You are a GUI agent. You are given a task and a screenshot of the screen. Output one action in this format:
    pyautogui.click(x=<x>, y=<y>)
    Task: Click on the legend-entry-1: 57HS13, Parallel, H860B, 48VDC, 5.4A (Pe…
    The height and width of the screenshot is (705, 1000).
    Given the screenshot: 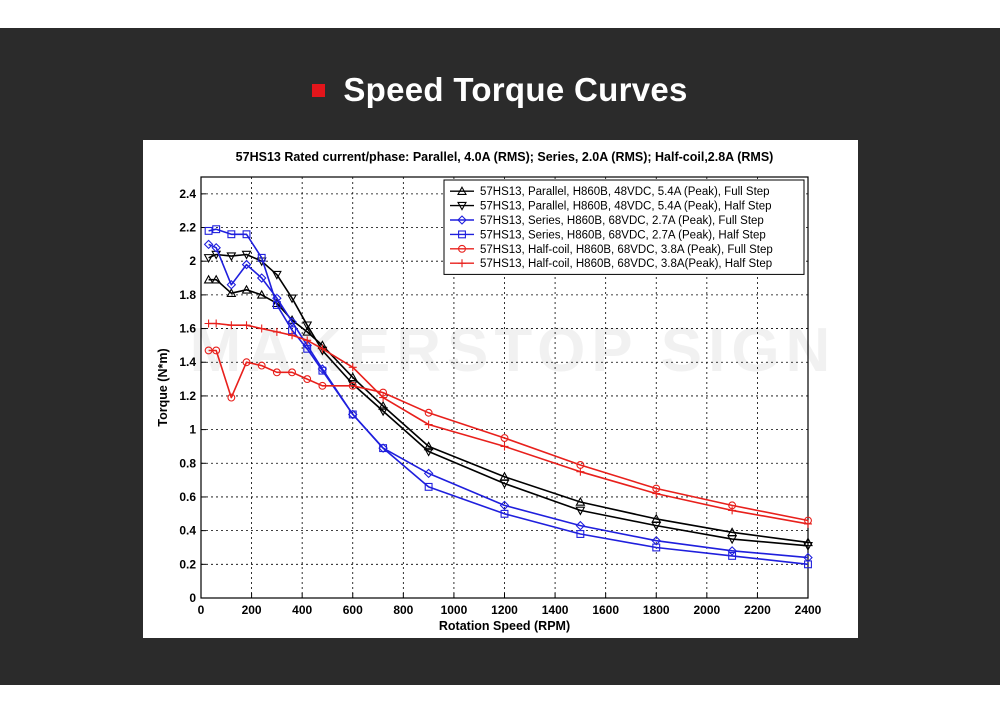 What is the action you would take?
    pyautogui.click(x=625, y=192)
    